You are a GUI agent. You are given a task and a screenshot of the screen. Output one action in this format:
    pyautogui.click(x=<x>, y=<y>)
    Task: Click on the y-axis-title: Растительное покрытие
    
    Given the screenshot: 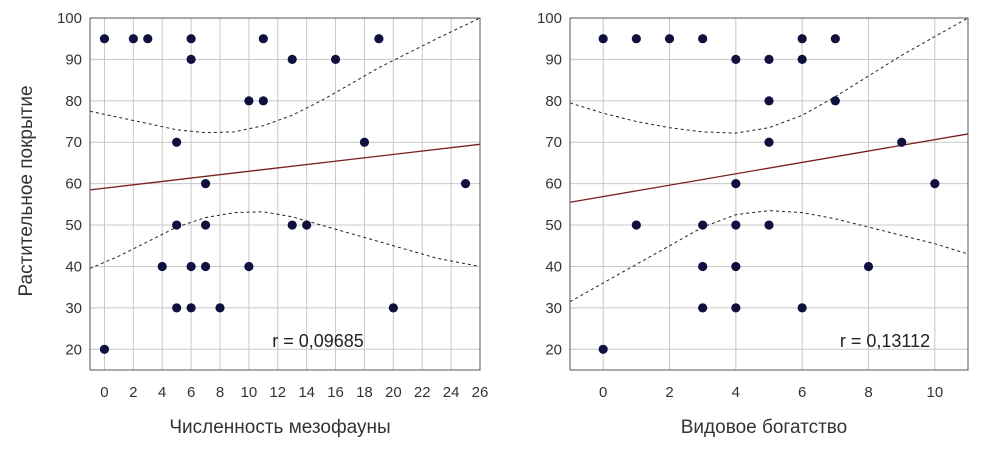 What is the action you would take?
    pyautogui.click(x=26, y=190)
    